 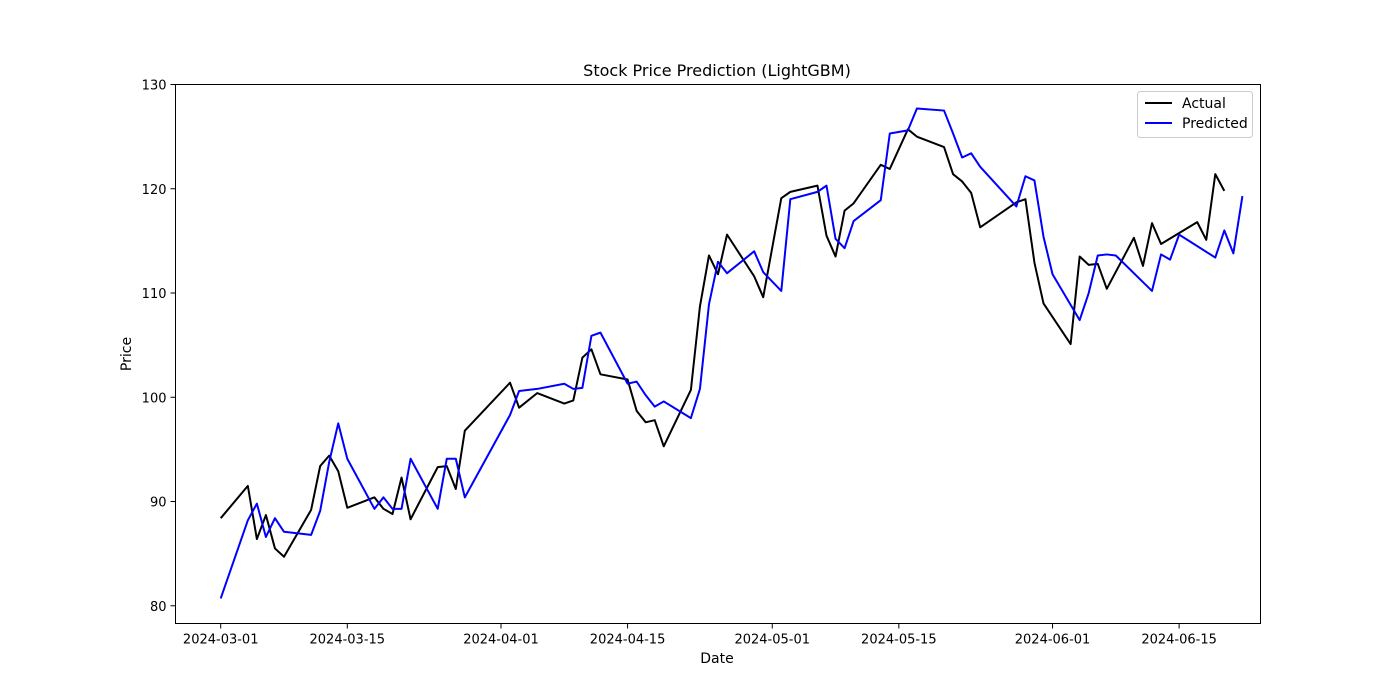 What do you see at coordinates (501, 640) in the screenshot?
I see `x-tick-label: 2024-04-01` at bounding box center [501, 640].